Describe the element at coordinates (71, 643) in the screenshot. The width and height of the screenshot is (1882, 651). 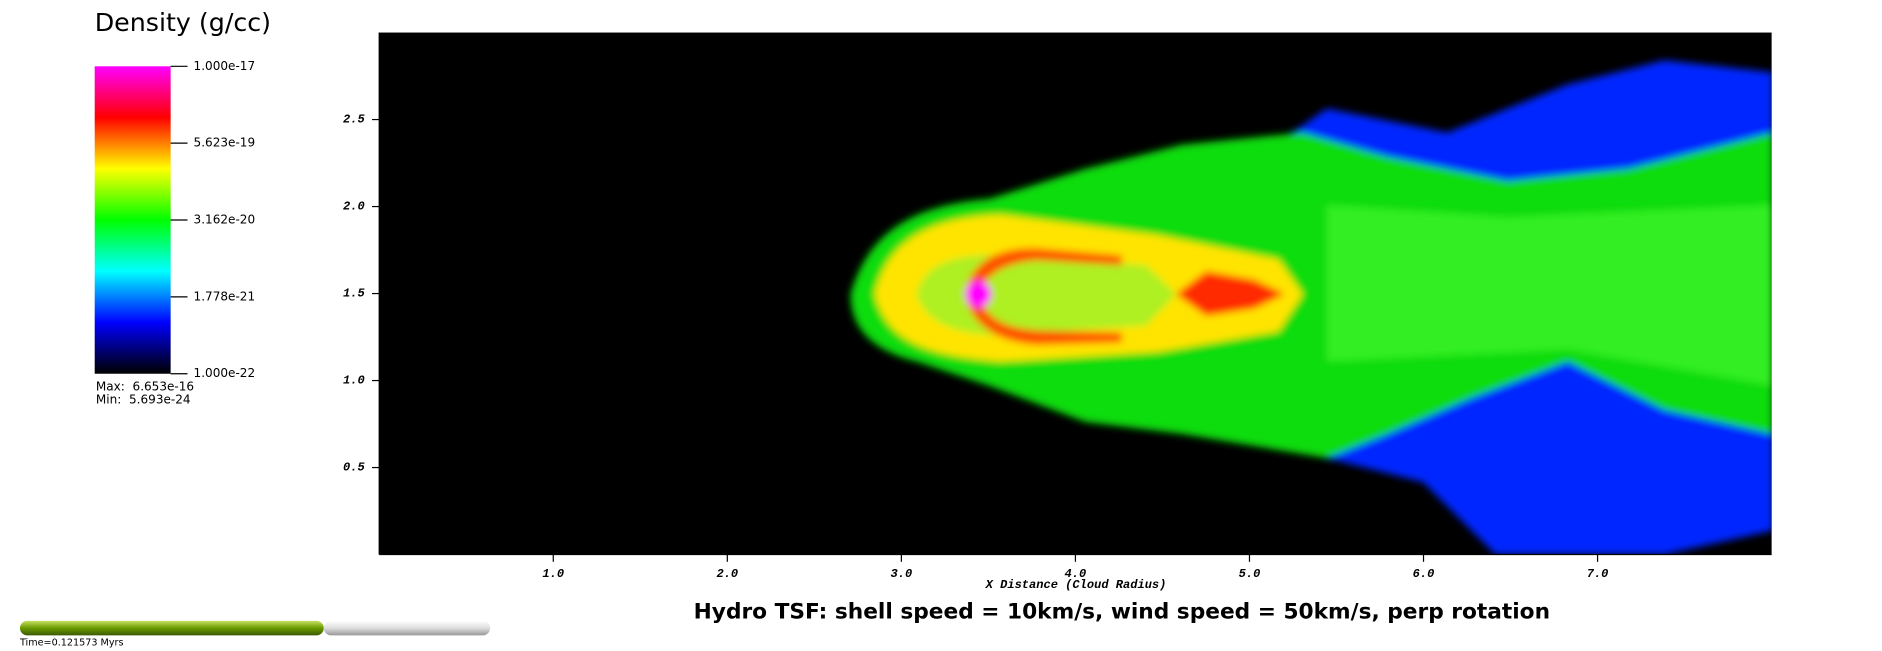
I see `time-text: Time=0.121573 Myrs` at that location.